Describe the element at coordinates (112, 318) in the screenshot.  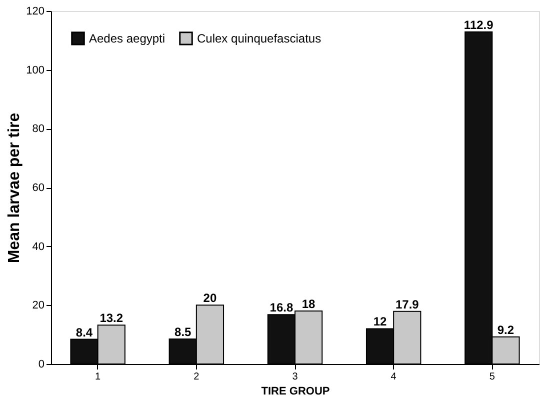
I see `data-label: 13.2` at that location.